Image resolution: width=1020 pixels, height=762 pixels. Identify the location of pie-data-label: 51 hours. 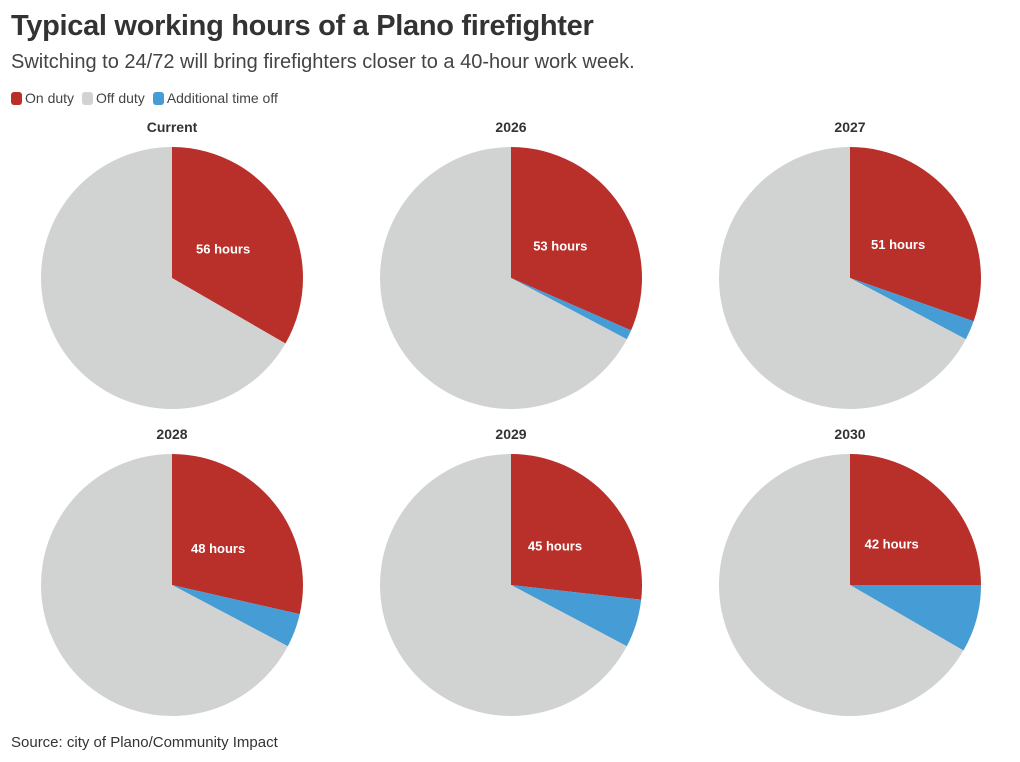
(898, 244).